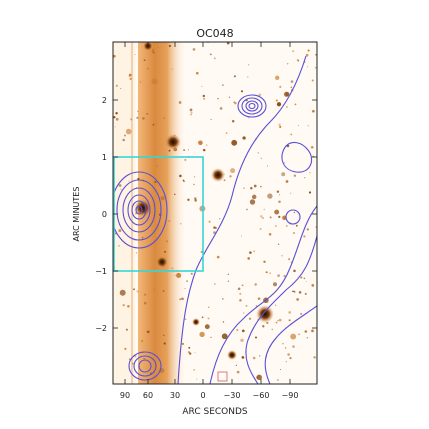  Describe the element at coordinates (215, 412) in the screenshot. I see `x-axis-title: ARC SECONDS` at that location.